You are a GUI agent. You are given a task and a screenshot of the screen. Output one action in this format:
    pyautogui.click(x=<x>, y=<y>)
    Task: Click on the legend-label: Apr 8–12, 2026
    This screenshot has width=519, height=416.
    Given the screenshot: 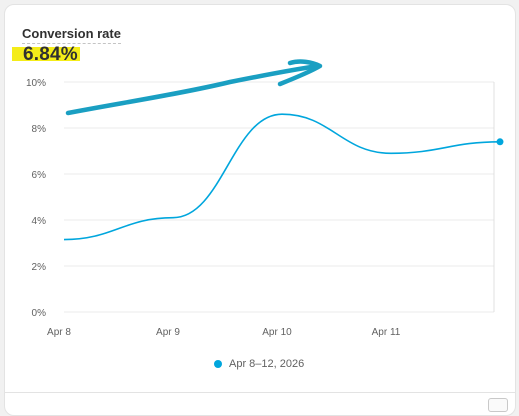 What is the action you would take?
    pyautogui.click(x=267, y=364)
    